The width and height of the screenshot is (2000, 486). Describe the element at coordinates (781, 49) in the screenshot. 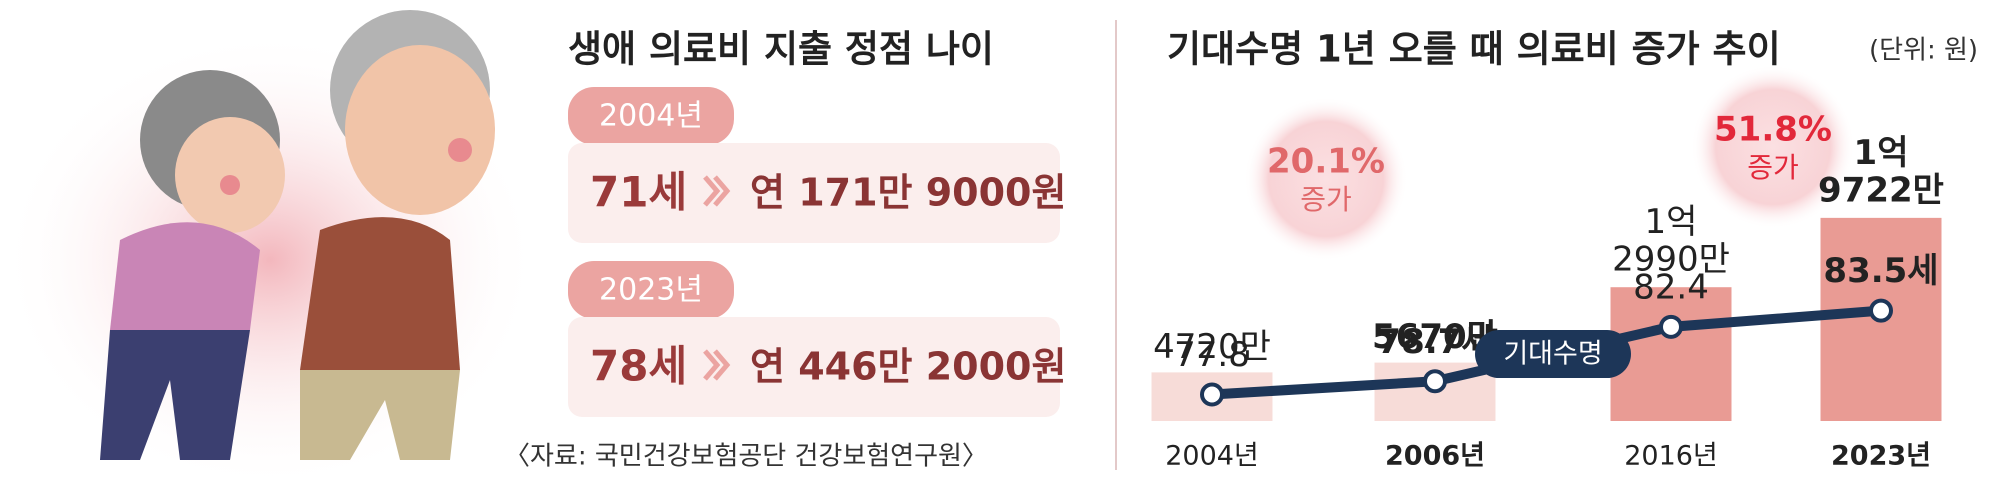

I see `panel-title: 생애 의료비 지출 정점 나이` at that location.